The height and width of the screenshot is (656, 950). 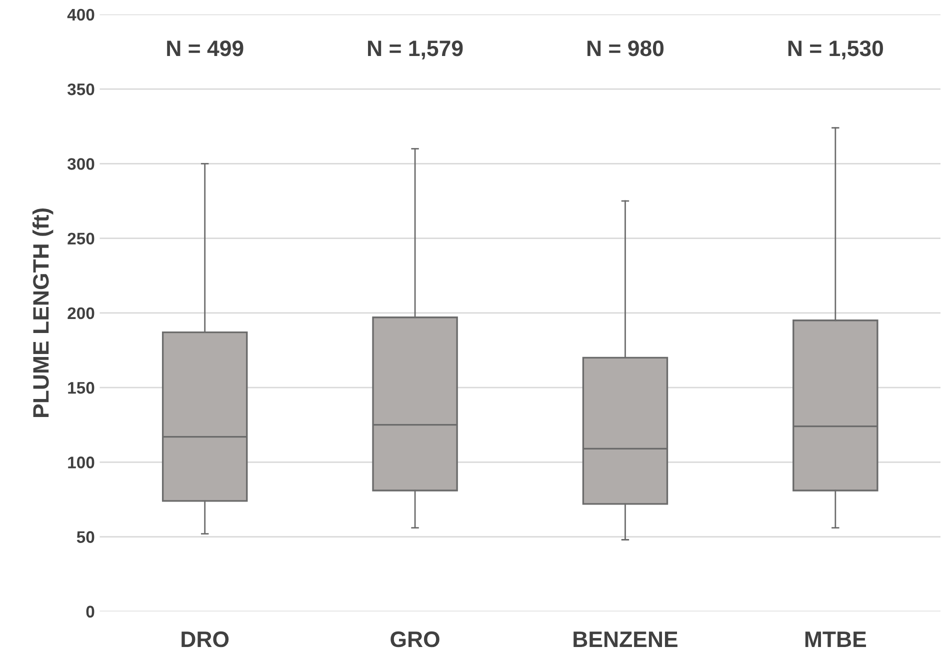 I want to click on y-axis-title: PLUME LENGTH (ft), so click(x=43, y=312).